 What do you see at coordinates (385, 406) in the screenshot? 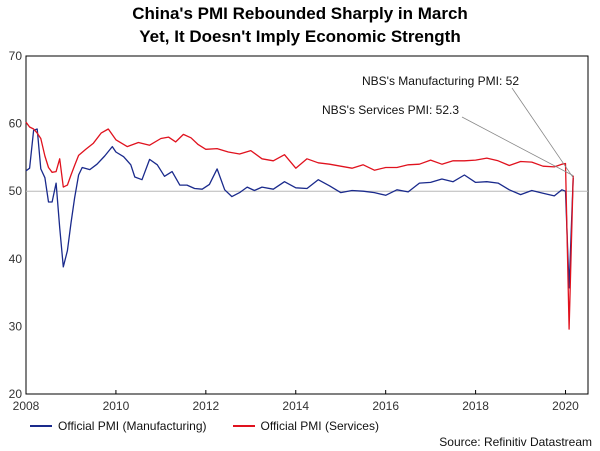
I see `x-tick-label: 2016` at bounding box center [385, 406].